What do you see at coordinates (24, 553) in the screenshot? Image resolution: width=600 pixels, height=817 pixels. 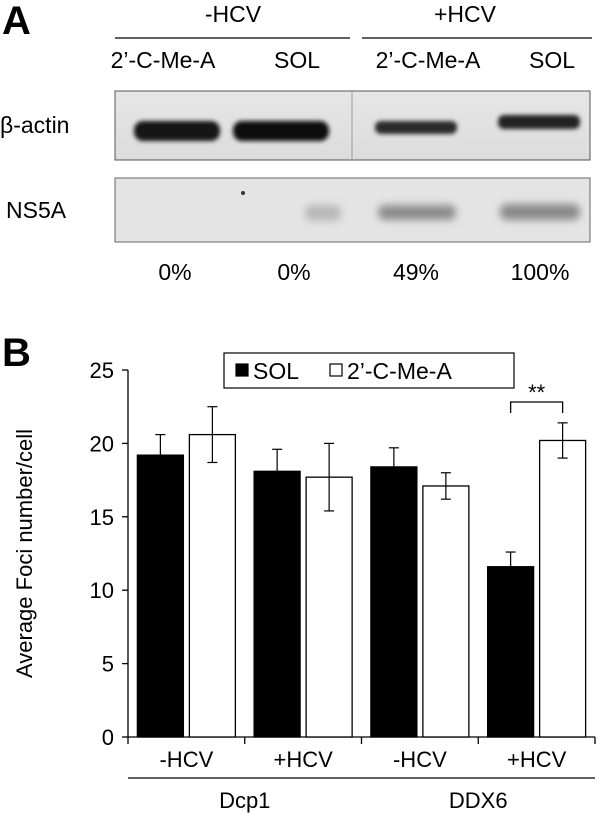 I see `y-axis-title: Average Foci number/cell` at bounding box center [24, 553].